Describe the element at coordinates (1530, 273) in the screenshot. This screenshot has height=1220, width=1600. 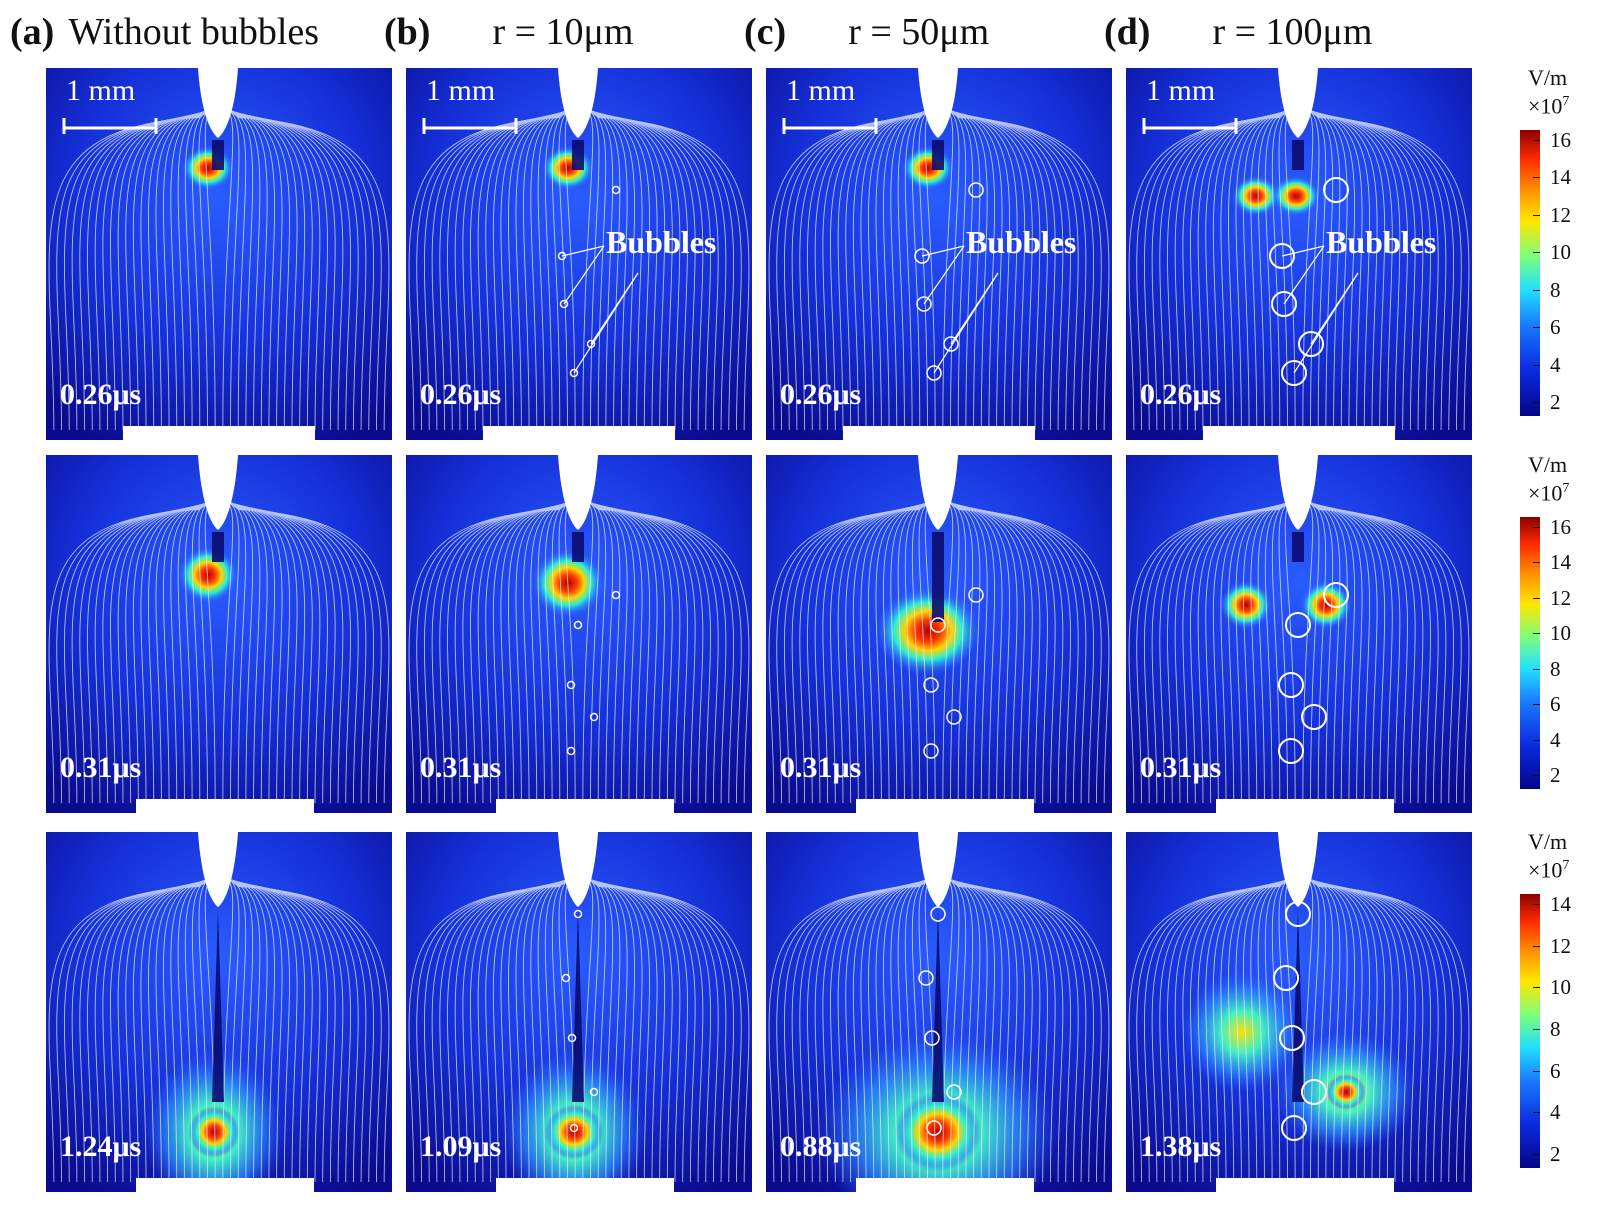
I see `colorbar` at that location.